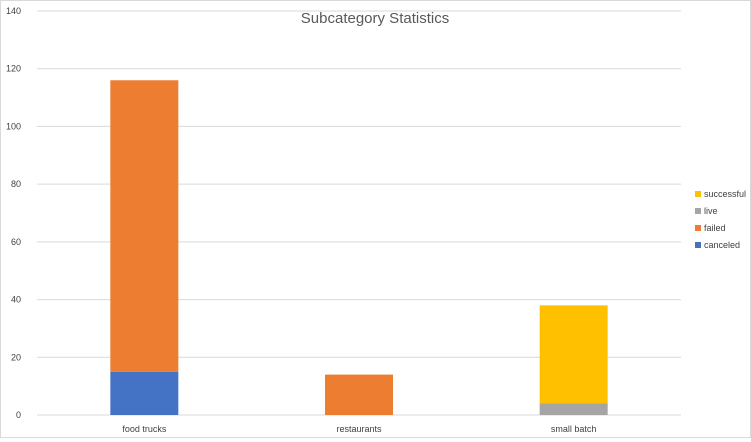 The width and height of the screenshot is (751, 442). I want to click on bar-failed-restaurants, so click(359, 394).